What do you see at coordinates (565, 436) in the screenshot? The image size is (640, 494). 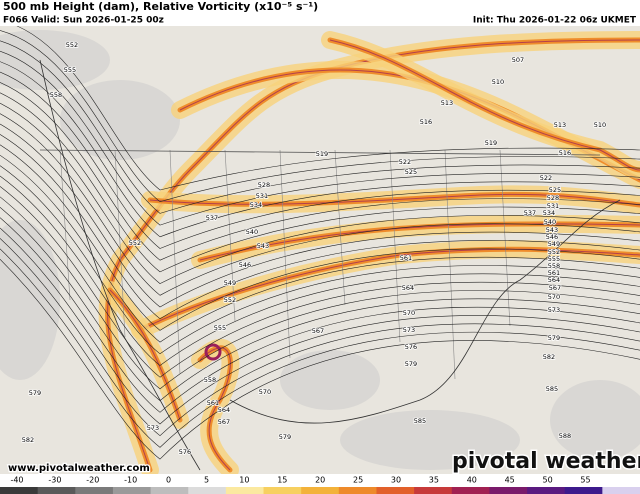 I see `contour-label: 588` at bounding box center [565, 436].